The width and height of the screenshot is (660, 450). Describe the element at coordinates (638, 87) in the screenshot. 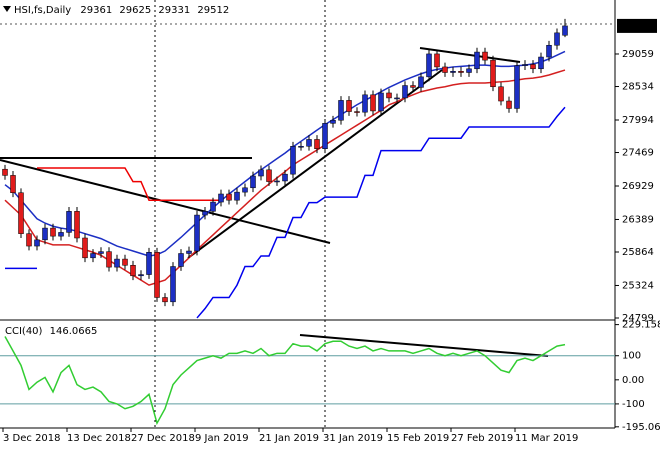

I see `y-tick-label: 28534` at that location.